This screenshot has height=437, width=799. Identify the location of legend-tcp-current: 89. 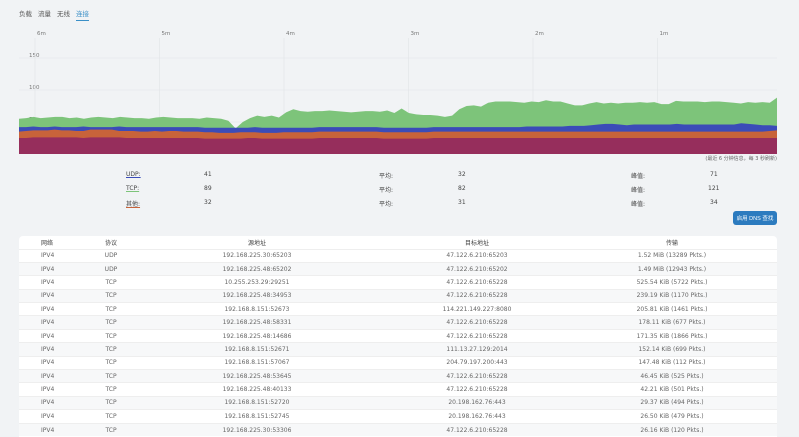
(208, 188).